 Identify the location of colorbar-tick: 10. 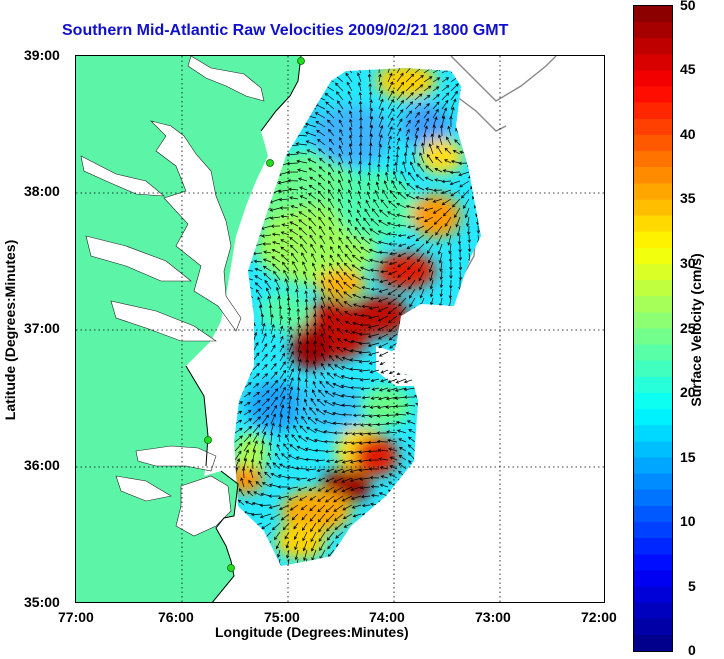
(688, 521).